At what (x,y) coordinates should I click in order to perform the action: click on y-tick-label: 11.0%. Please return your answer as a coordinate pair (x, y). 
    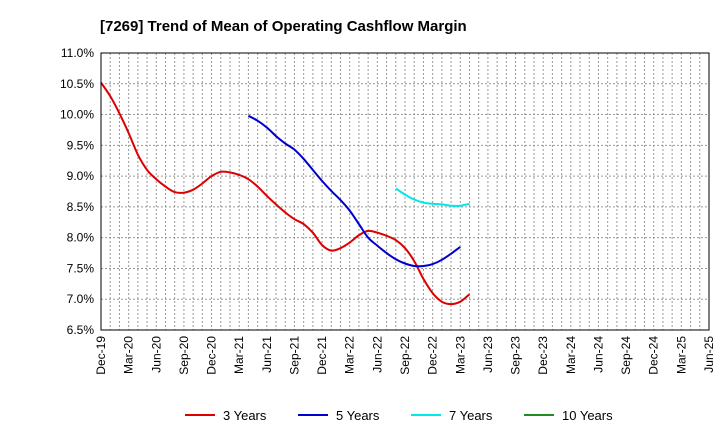
    Looking at the image, I should click on (77, 53).